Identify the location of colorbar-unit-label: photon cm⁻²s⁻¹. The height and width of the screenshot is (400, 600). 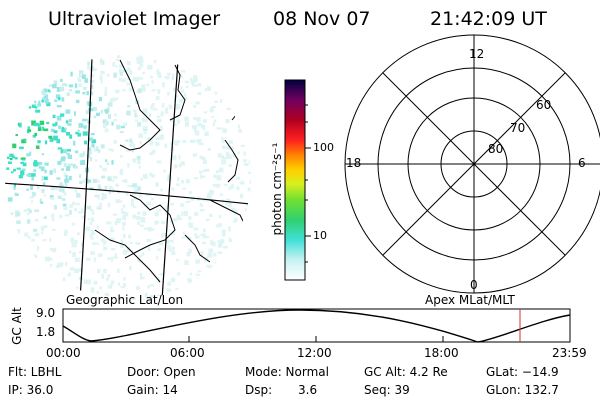
(277, 189).